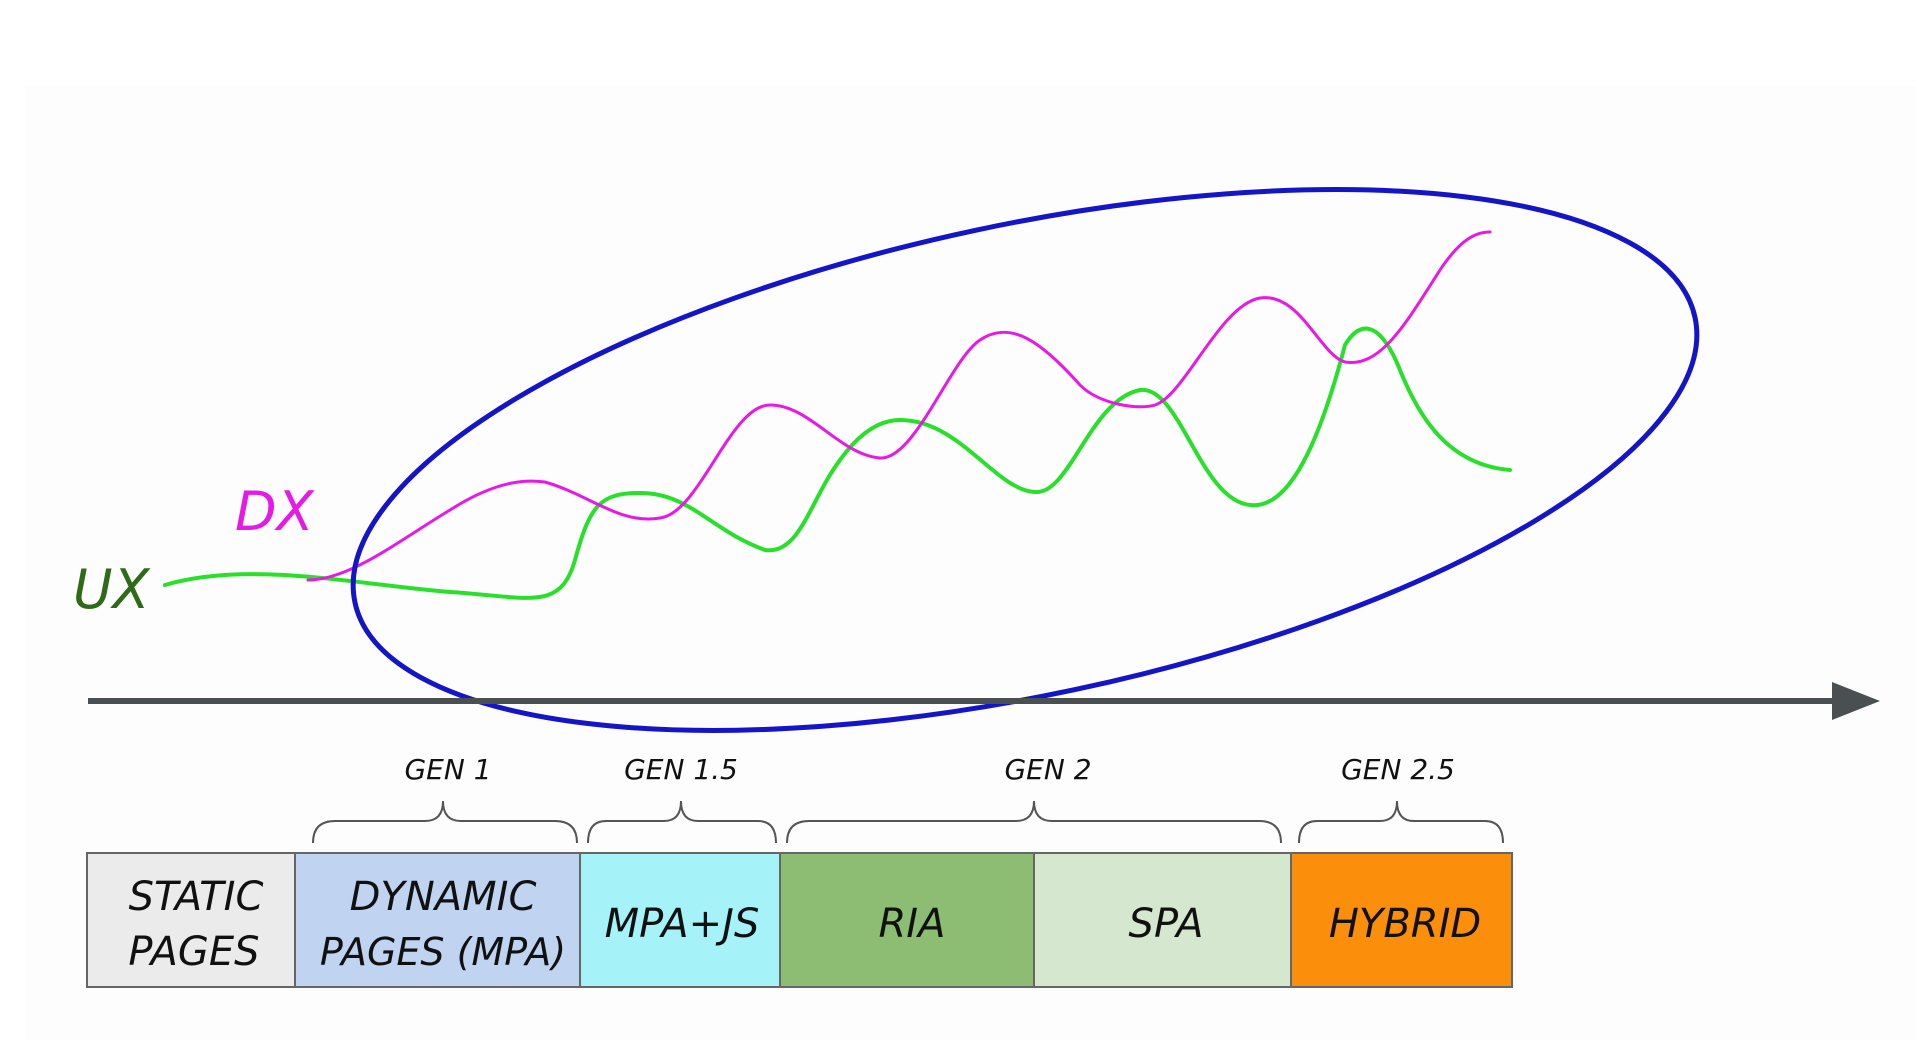  Describe the element at coordinates (196, 897) in the screenshot. I see `stage-static-pages-line-1: STATIC` at that location.